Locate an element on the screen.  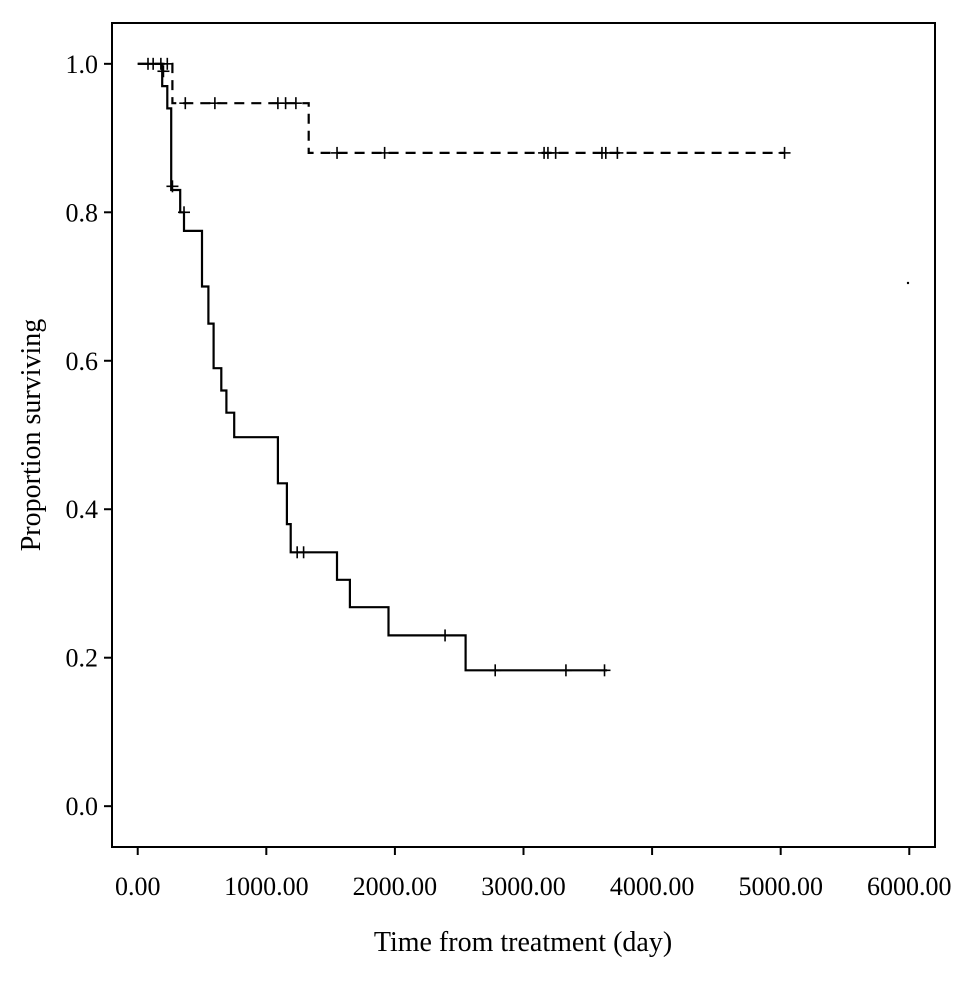
x-tick-label: 5000.00 is located at coordinates (780, 886).